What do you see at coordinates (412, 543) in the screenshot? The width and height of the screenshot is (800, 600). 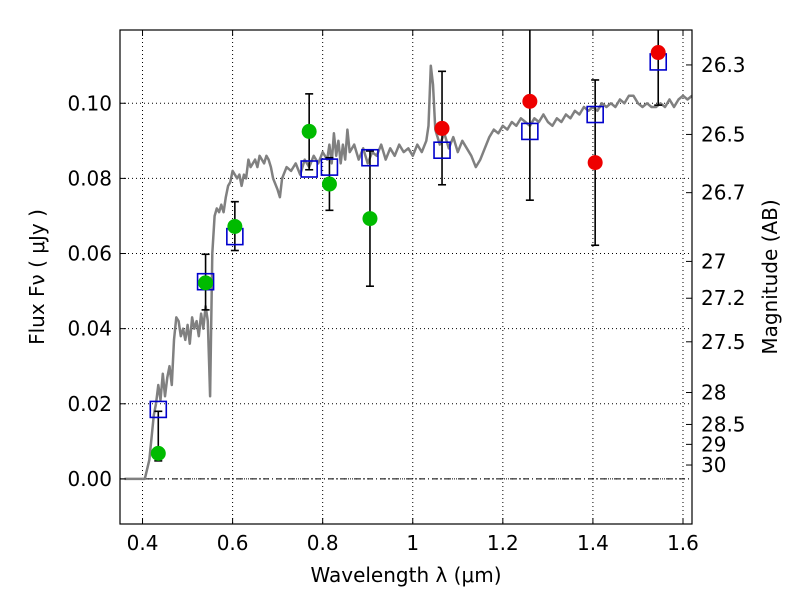 I see `x-tick-label: 1` at bounding box center [412, 543].